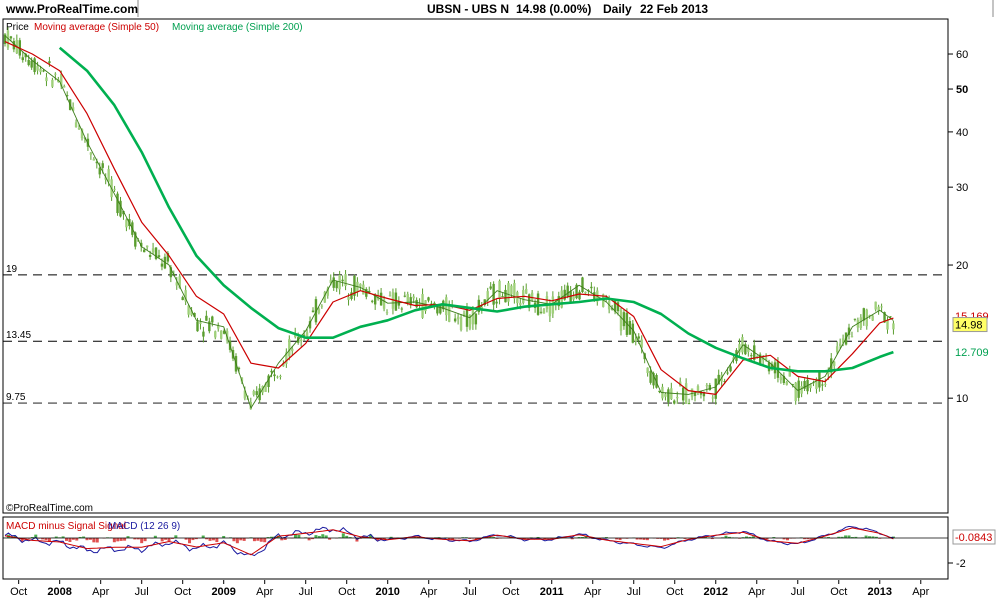  Describe the element at coordinates (617, 9) in the screenshot. I see `timeframe: Daily` at that location.